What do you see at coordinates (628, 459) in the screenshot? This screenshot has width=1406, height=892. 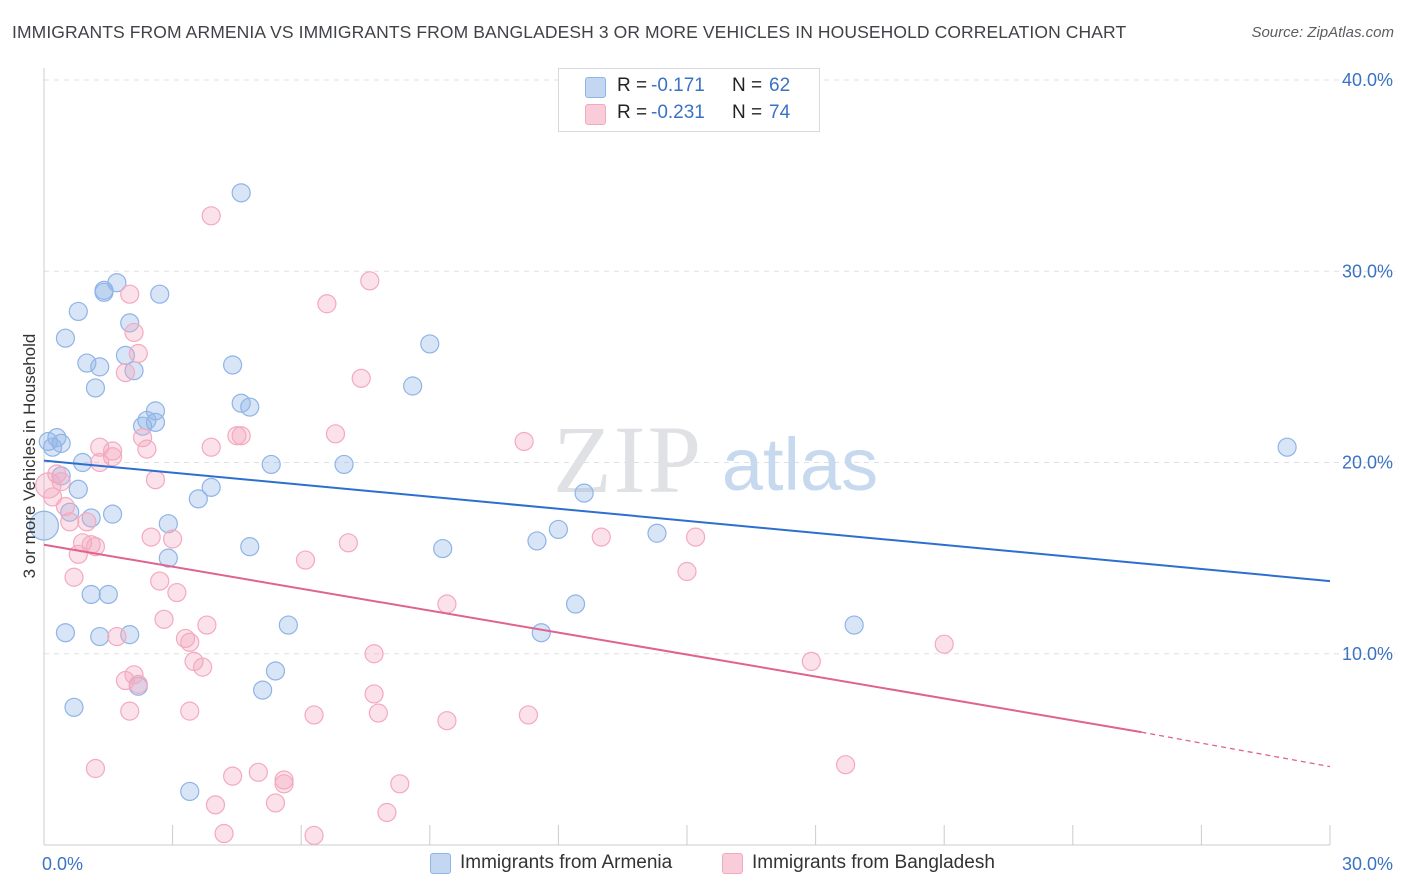 I see `watermark-zip: ZIP` at bounding box center [628, 459].